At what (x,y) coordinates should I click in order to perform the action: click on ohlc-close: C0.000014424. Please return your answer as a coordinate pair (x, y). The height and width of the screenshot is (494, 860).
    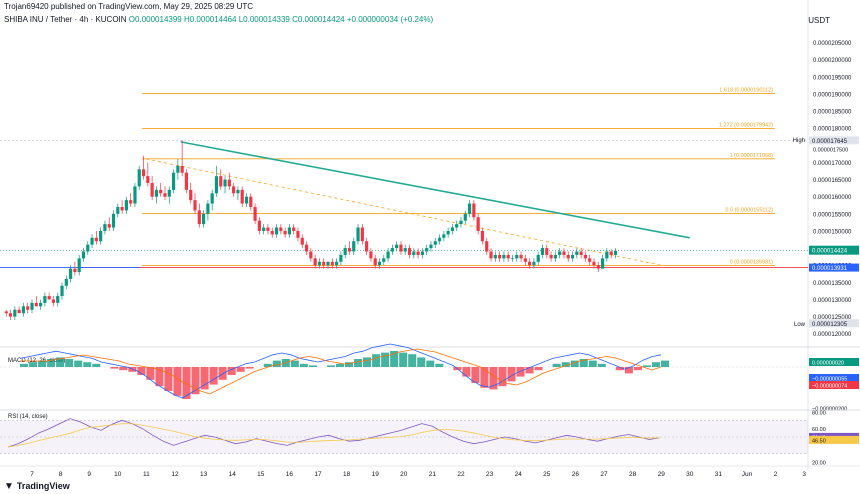
    Looking at the image, I should click on (318, 19).